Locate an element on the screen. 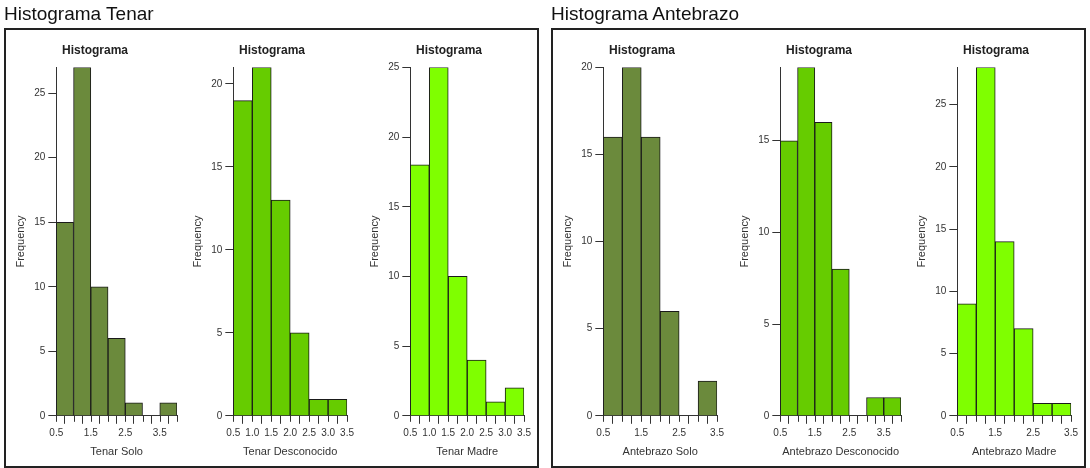 The image size is (1090, 468). x-axis-title: Antebrazo Desconocido is located at coordinates (840, 451).